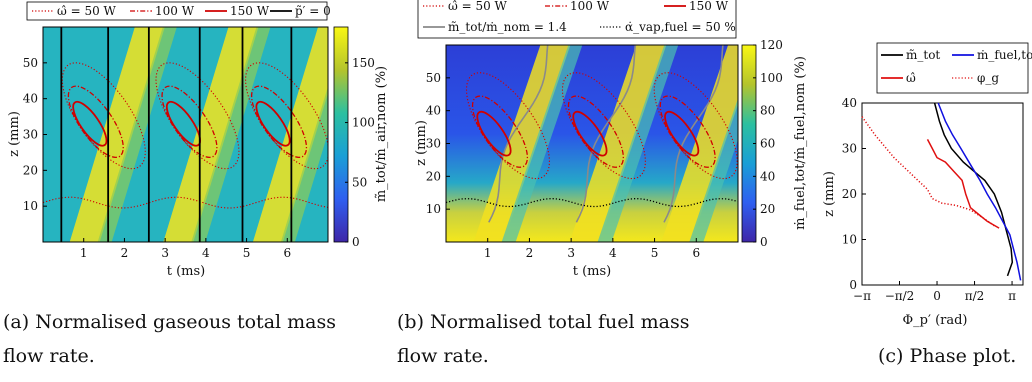 The image size is (1032, 382). What do you see at coordinates (988, 78) in the screenshot?
I see `panel-c-legend-label-3: φ_g` at bounding box center [988, 78].